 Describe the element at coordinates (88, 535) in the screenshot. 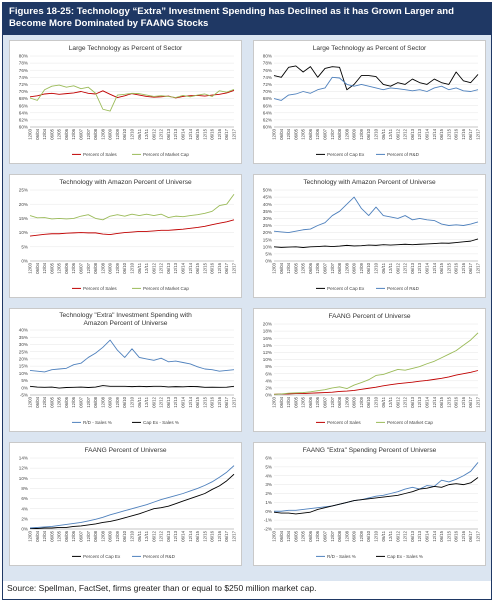

I see `x-tick-label: 12/07` at that location.